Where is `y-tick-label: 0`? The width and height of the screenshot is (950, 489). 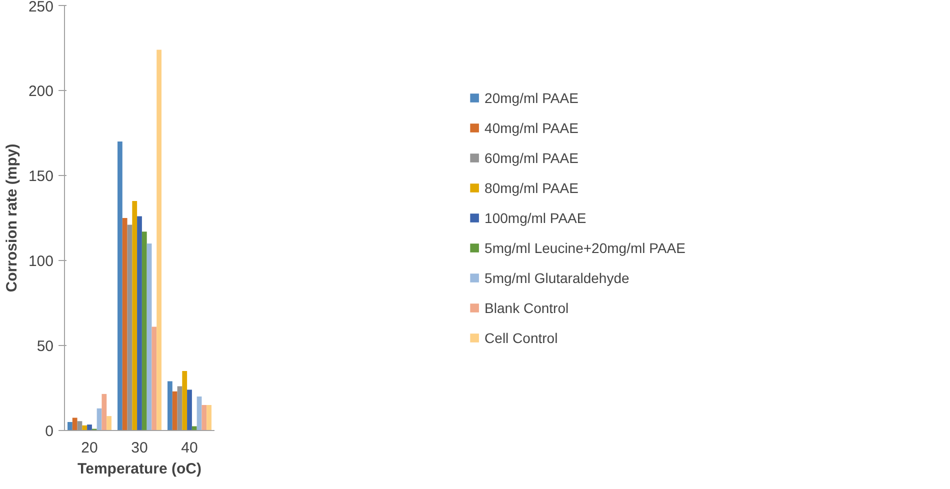
y-tick-label: 0 is located at coordinates (49, 431).